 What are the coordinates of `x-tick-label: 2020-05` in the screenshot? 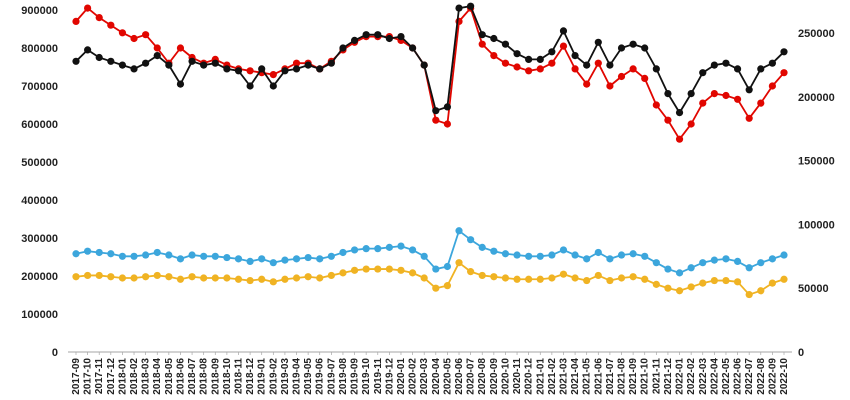 It's located at (447, 376).